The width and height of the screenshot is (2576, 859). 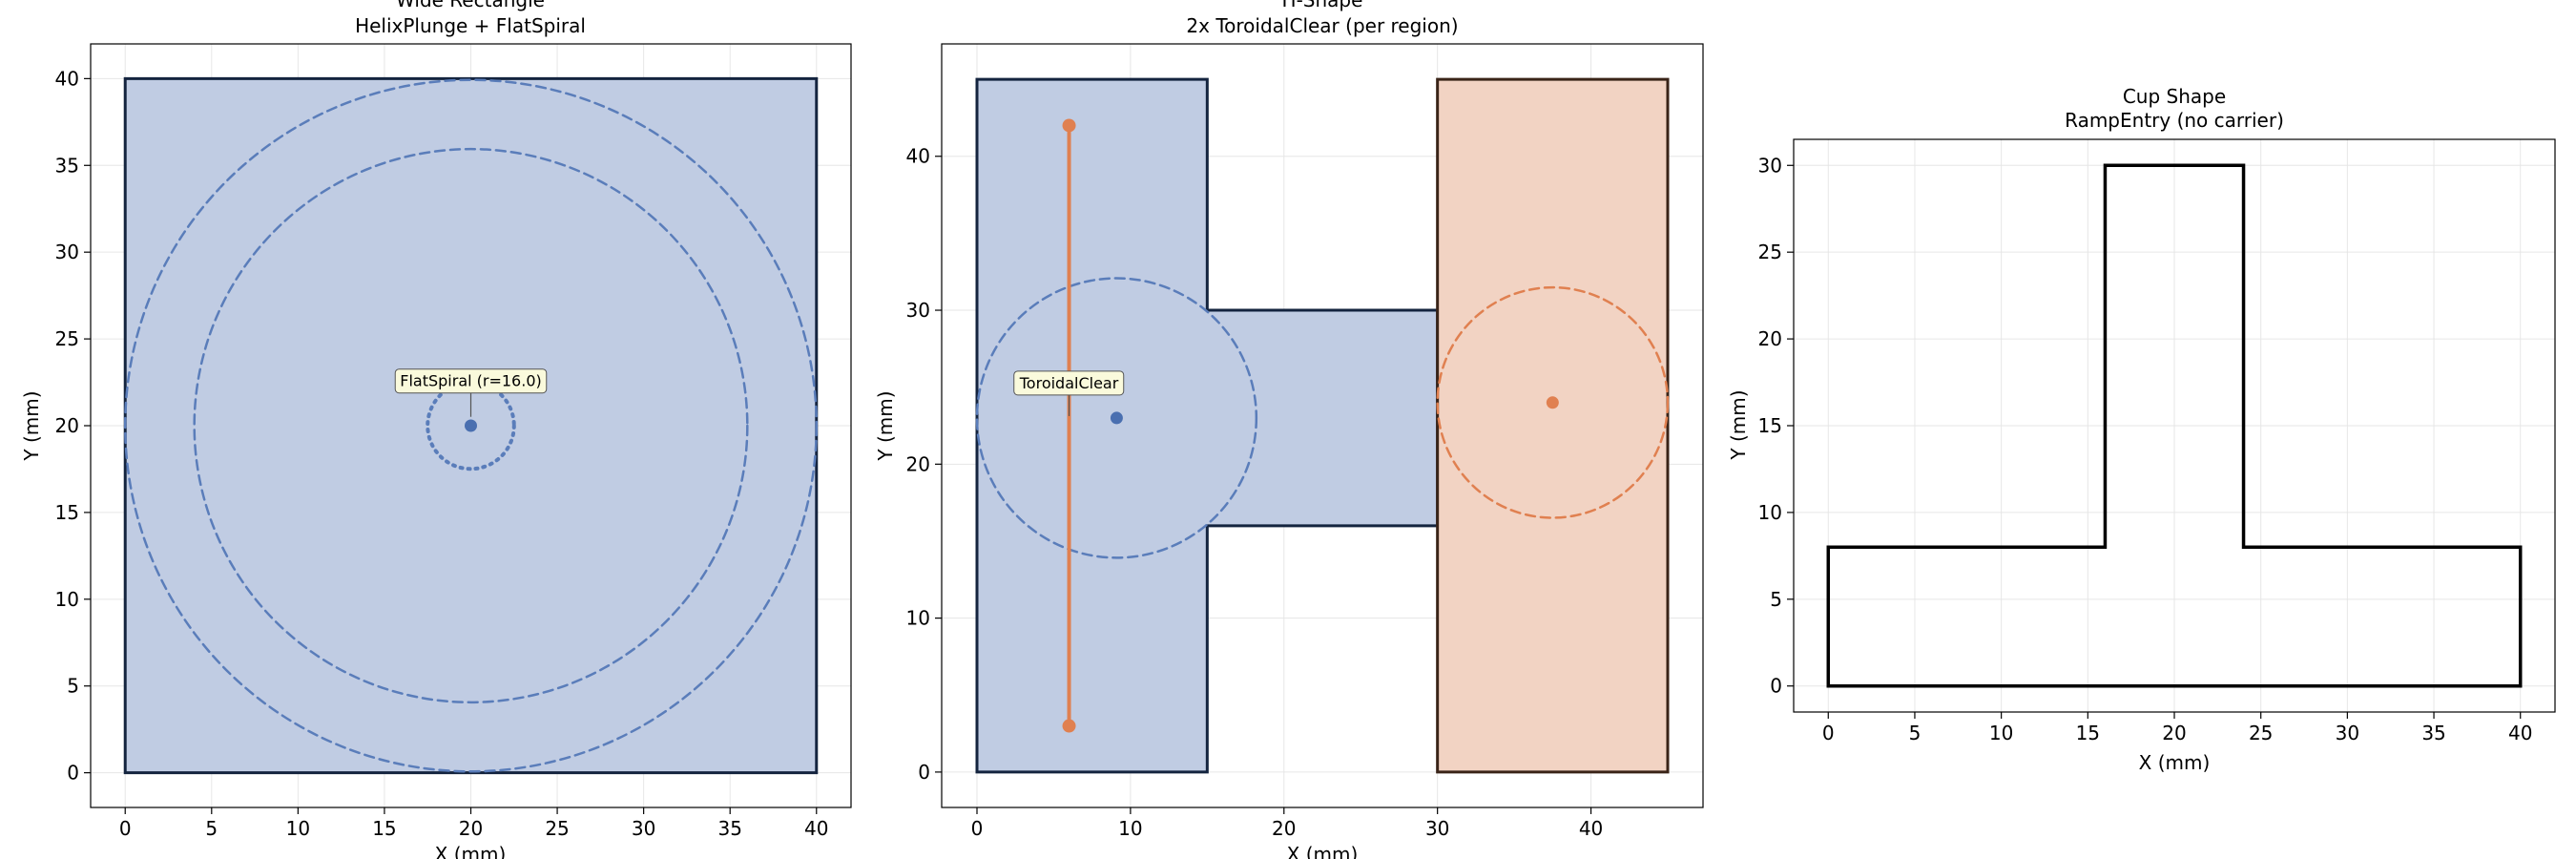 I want to click on chart-title-line2: RampEntry (no carrier), so click(x=2174, y=120).